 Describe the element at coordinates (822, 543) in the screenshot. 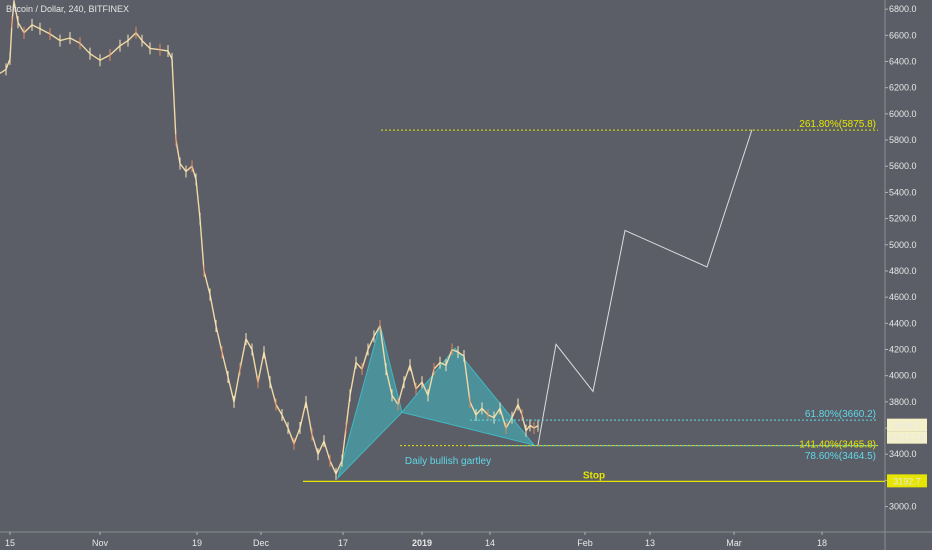

I see `x-tick-label: 18` at that location.